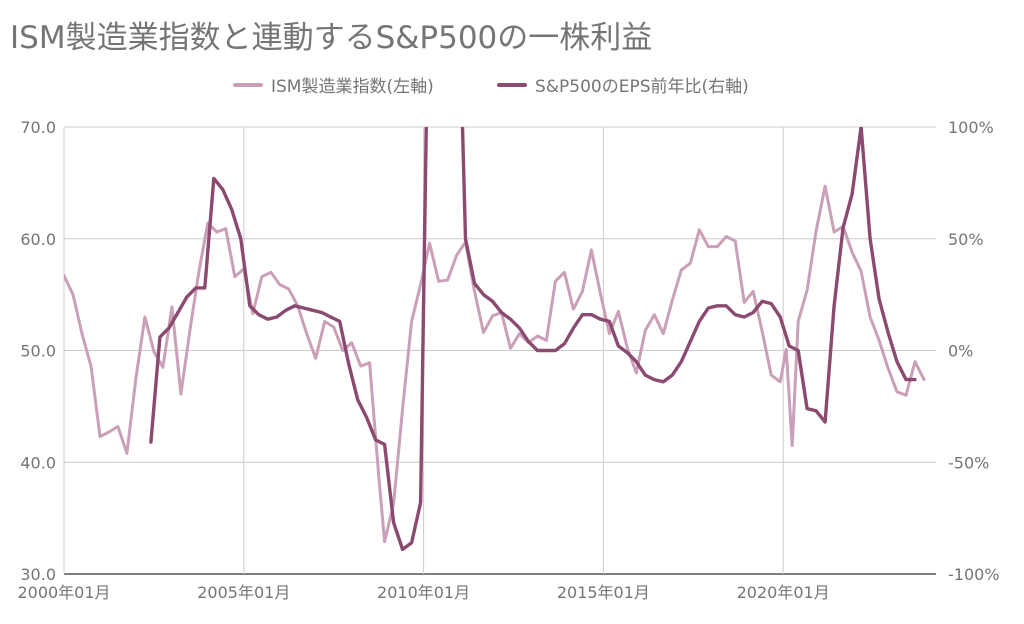 The height and width of the screenshot is (624, 1024). What do you see at coordinates (971, 127) in the screenshot?
I see `y-right-tick-label: 100%` at bounding box center [971, 127].